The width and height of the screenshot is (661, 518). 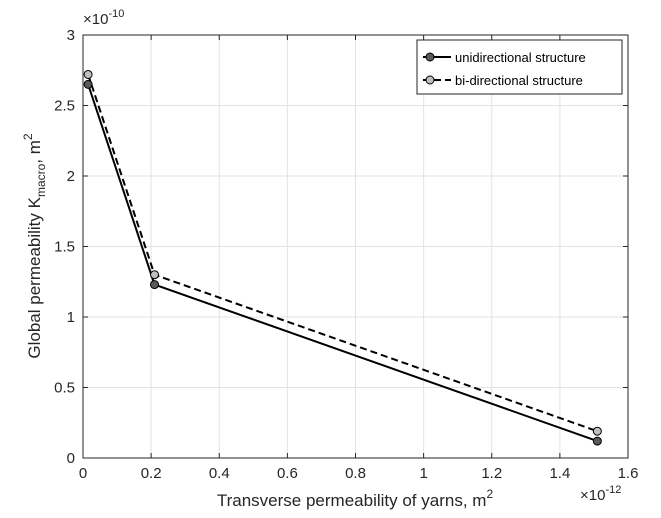 What do you see at coordinates (71, 458) in the screenshot?
I see `y-tick-label: 0` at bounding box center [71, 458].